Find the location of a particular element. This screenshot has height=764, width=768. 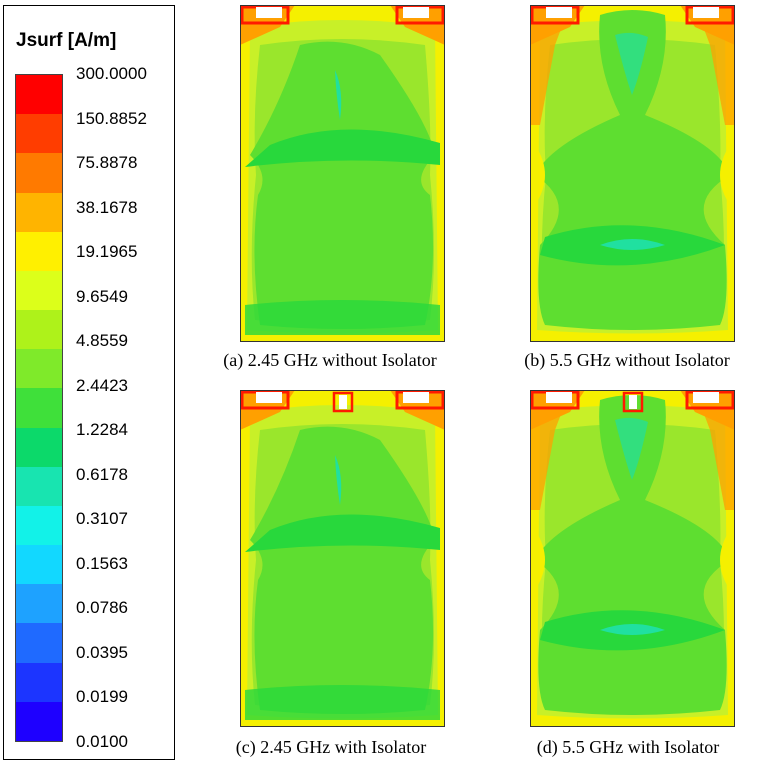

panel-a-caption: (a) 2.45 GHz without Isolator is located at coordinates (330, 360).